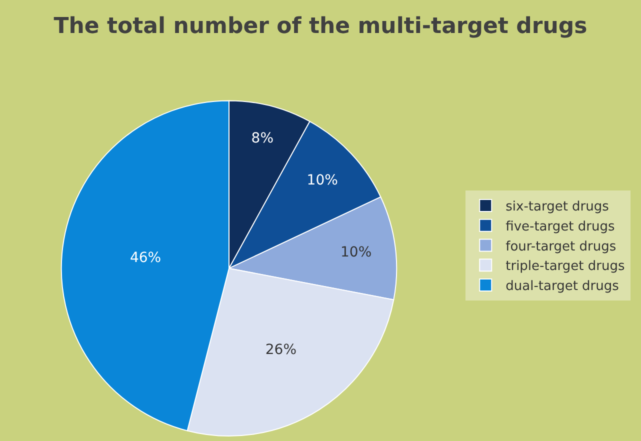 The width and height of the screenshot is (641, 441). I want to click on legend-label: triple-target drugs, so click(565, 266).